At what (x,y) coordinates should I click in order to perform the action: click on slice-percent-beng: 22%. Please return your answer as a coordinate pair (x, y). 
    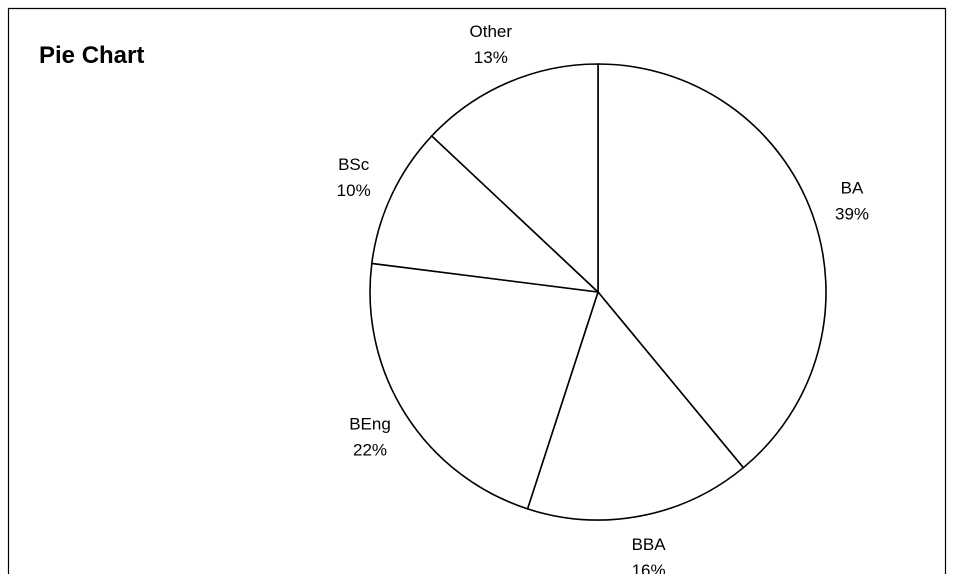
    Looking at the image, I should click on (370, 450).